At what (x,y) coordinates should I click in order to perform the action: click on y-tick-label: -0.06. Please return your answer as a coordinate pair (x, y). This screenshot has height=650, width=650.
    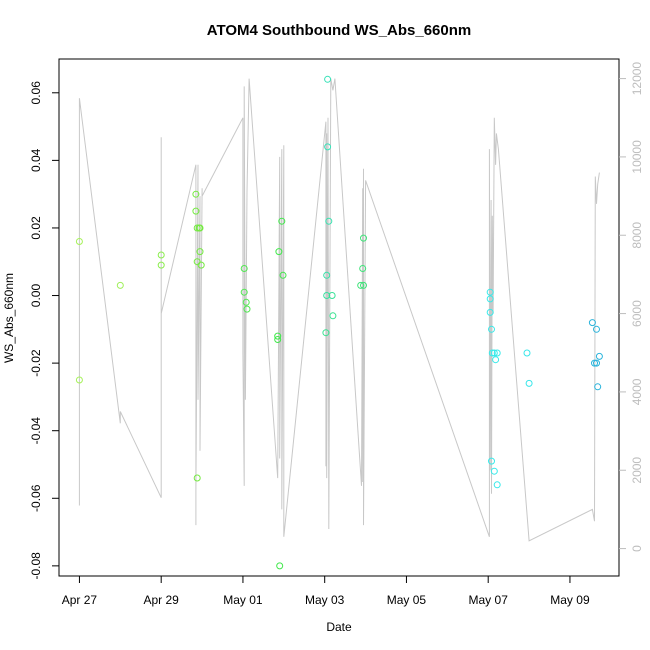
    Looking at the image, I should click on (36, 498).